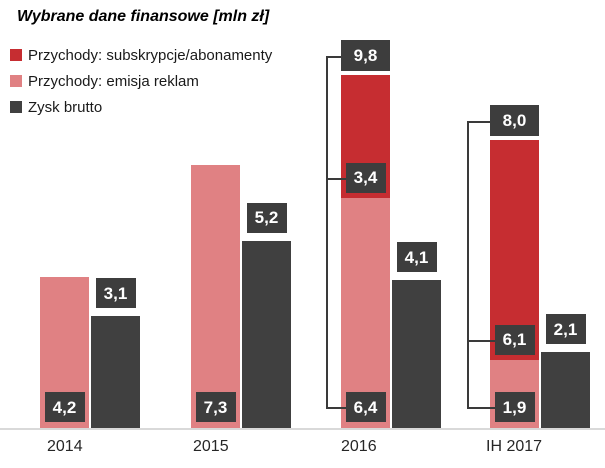  I want to click on legend-swatch-ads-icon, so click(16, 81).